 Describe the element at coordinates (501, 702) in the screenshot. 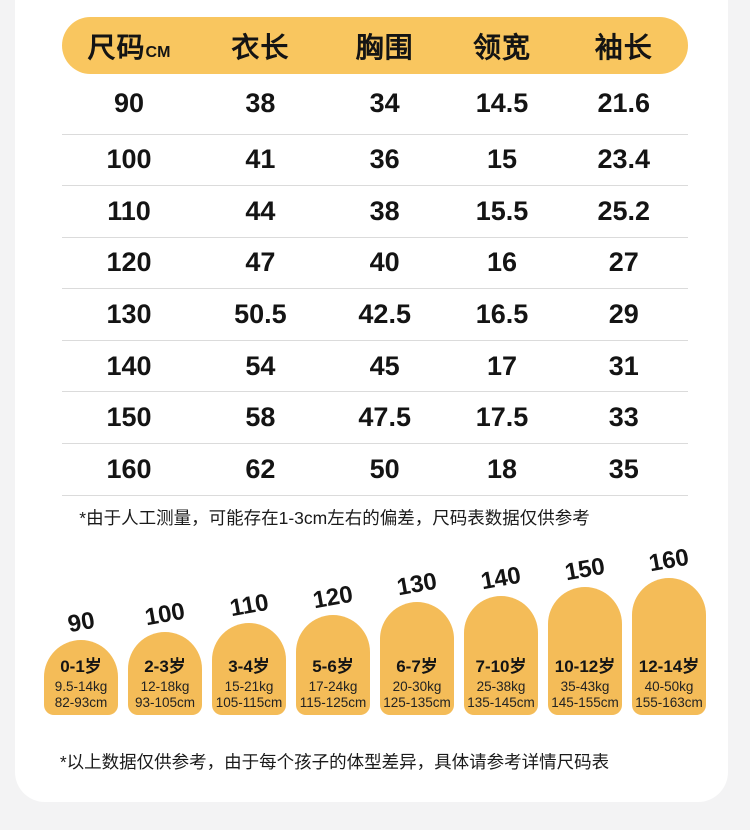

I see `height-range: 135-145cm` at that location.